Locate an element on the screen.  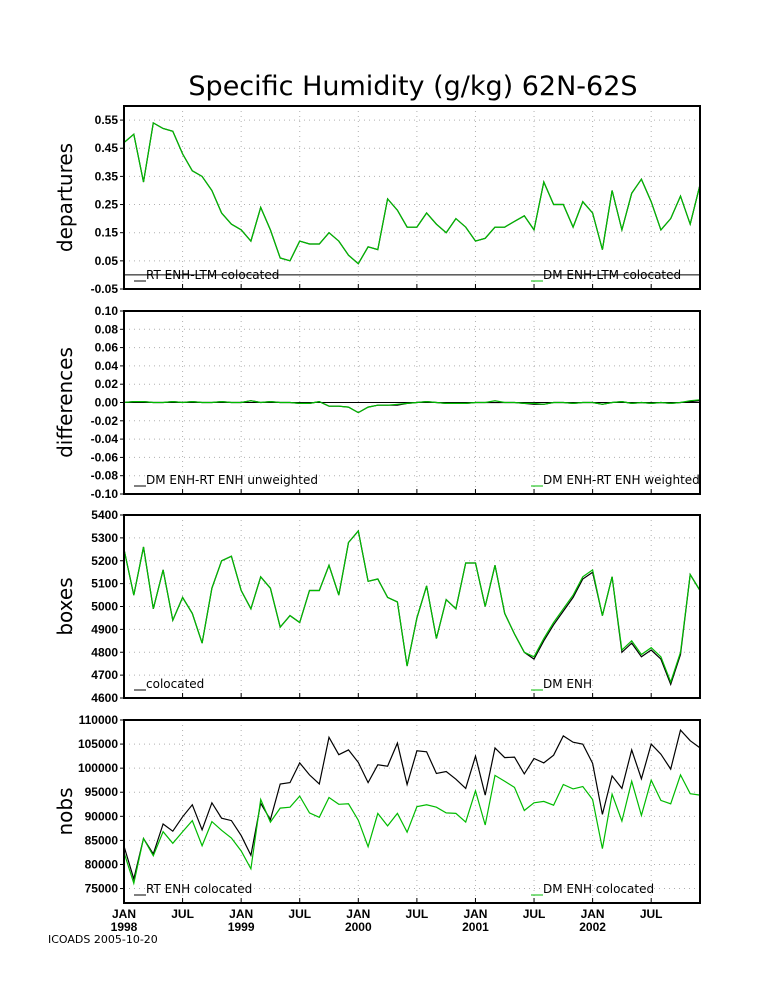
y-tick-label: 0.04 is located at coordinates (107, 366).